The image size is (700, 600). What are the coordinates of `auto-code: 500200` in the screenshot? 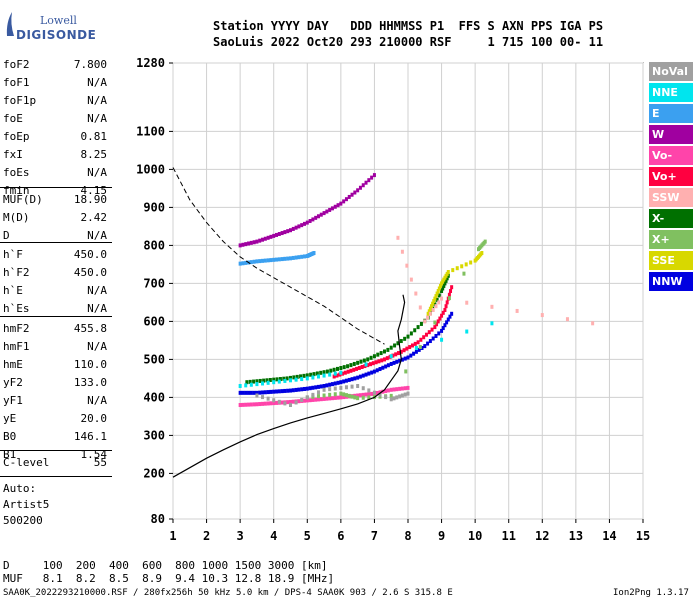 It's located at (23, 520).